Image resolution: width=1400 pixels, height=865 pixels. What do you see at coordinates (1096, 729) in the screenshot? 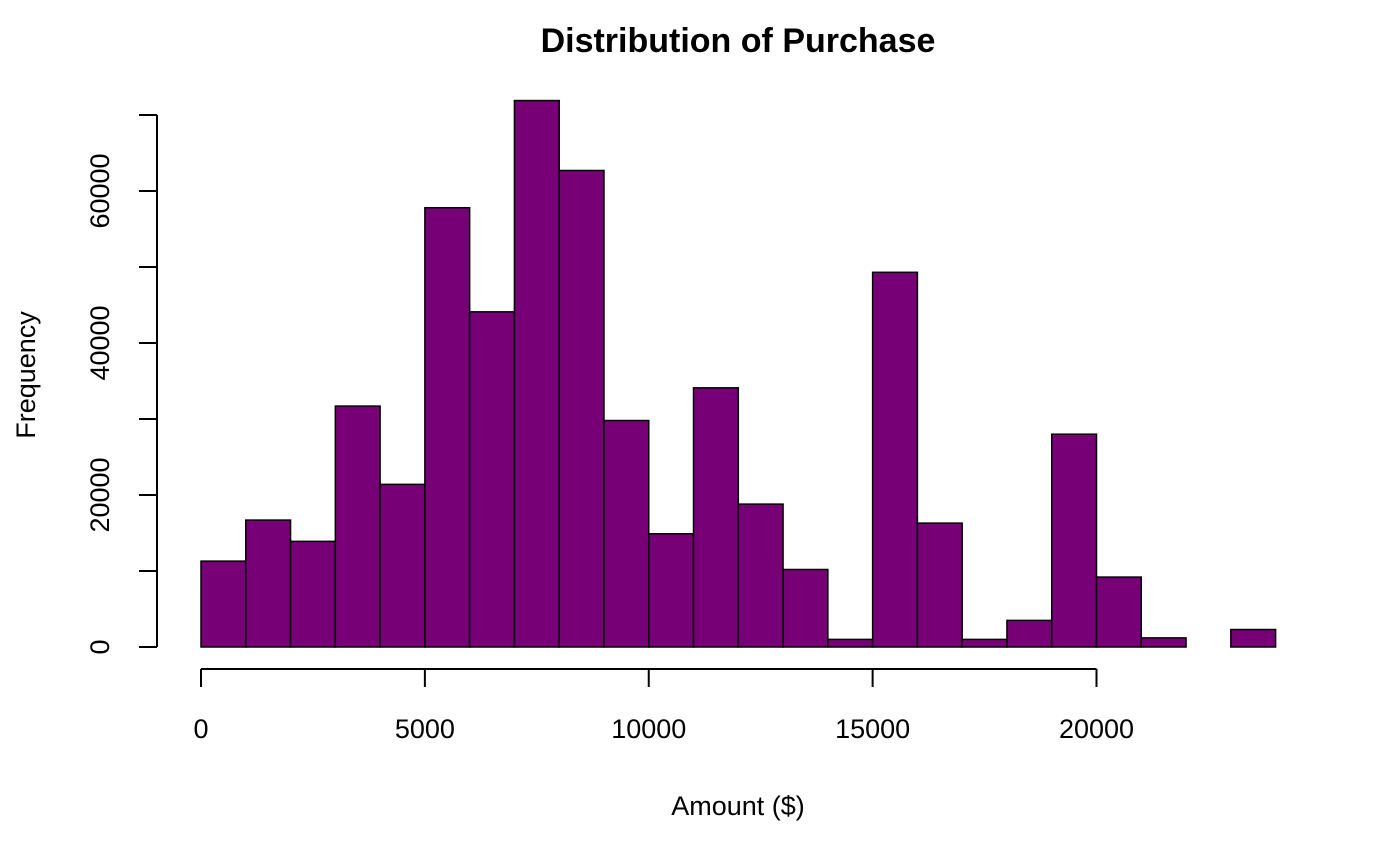
I see `x-tick-label-4: 20000` at bounding box center [1096, 729].